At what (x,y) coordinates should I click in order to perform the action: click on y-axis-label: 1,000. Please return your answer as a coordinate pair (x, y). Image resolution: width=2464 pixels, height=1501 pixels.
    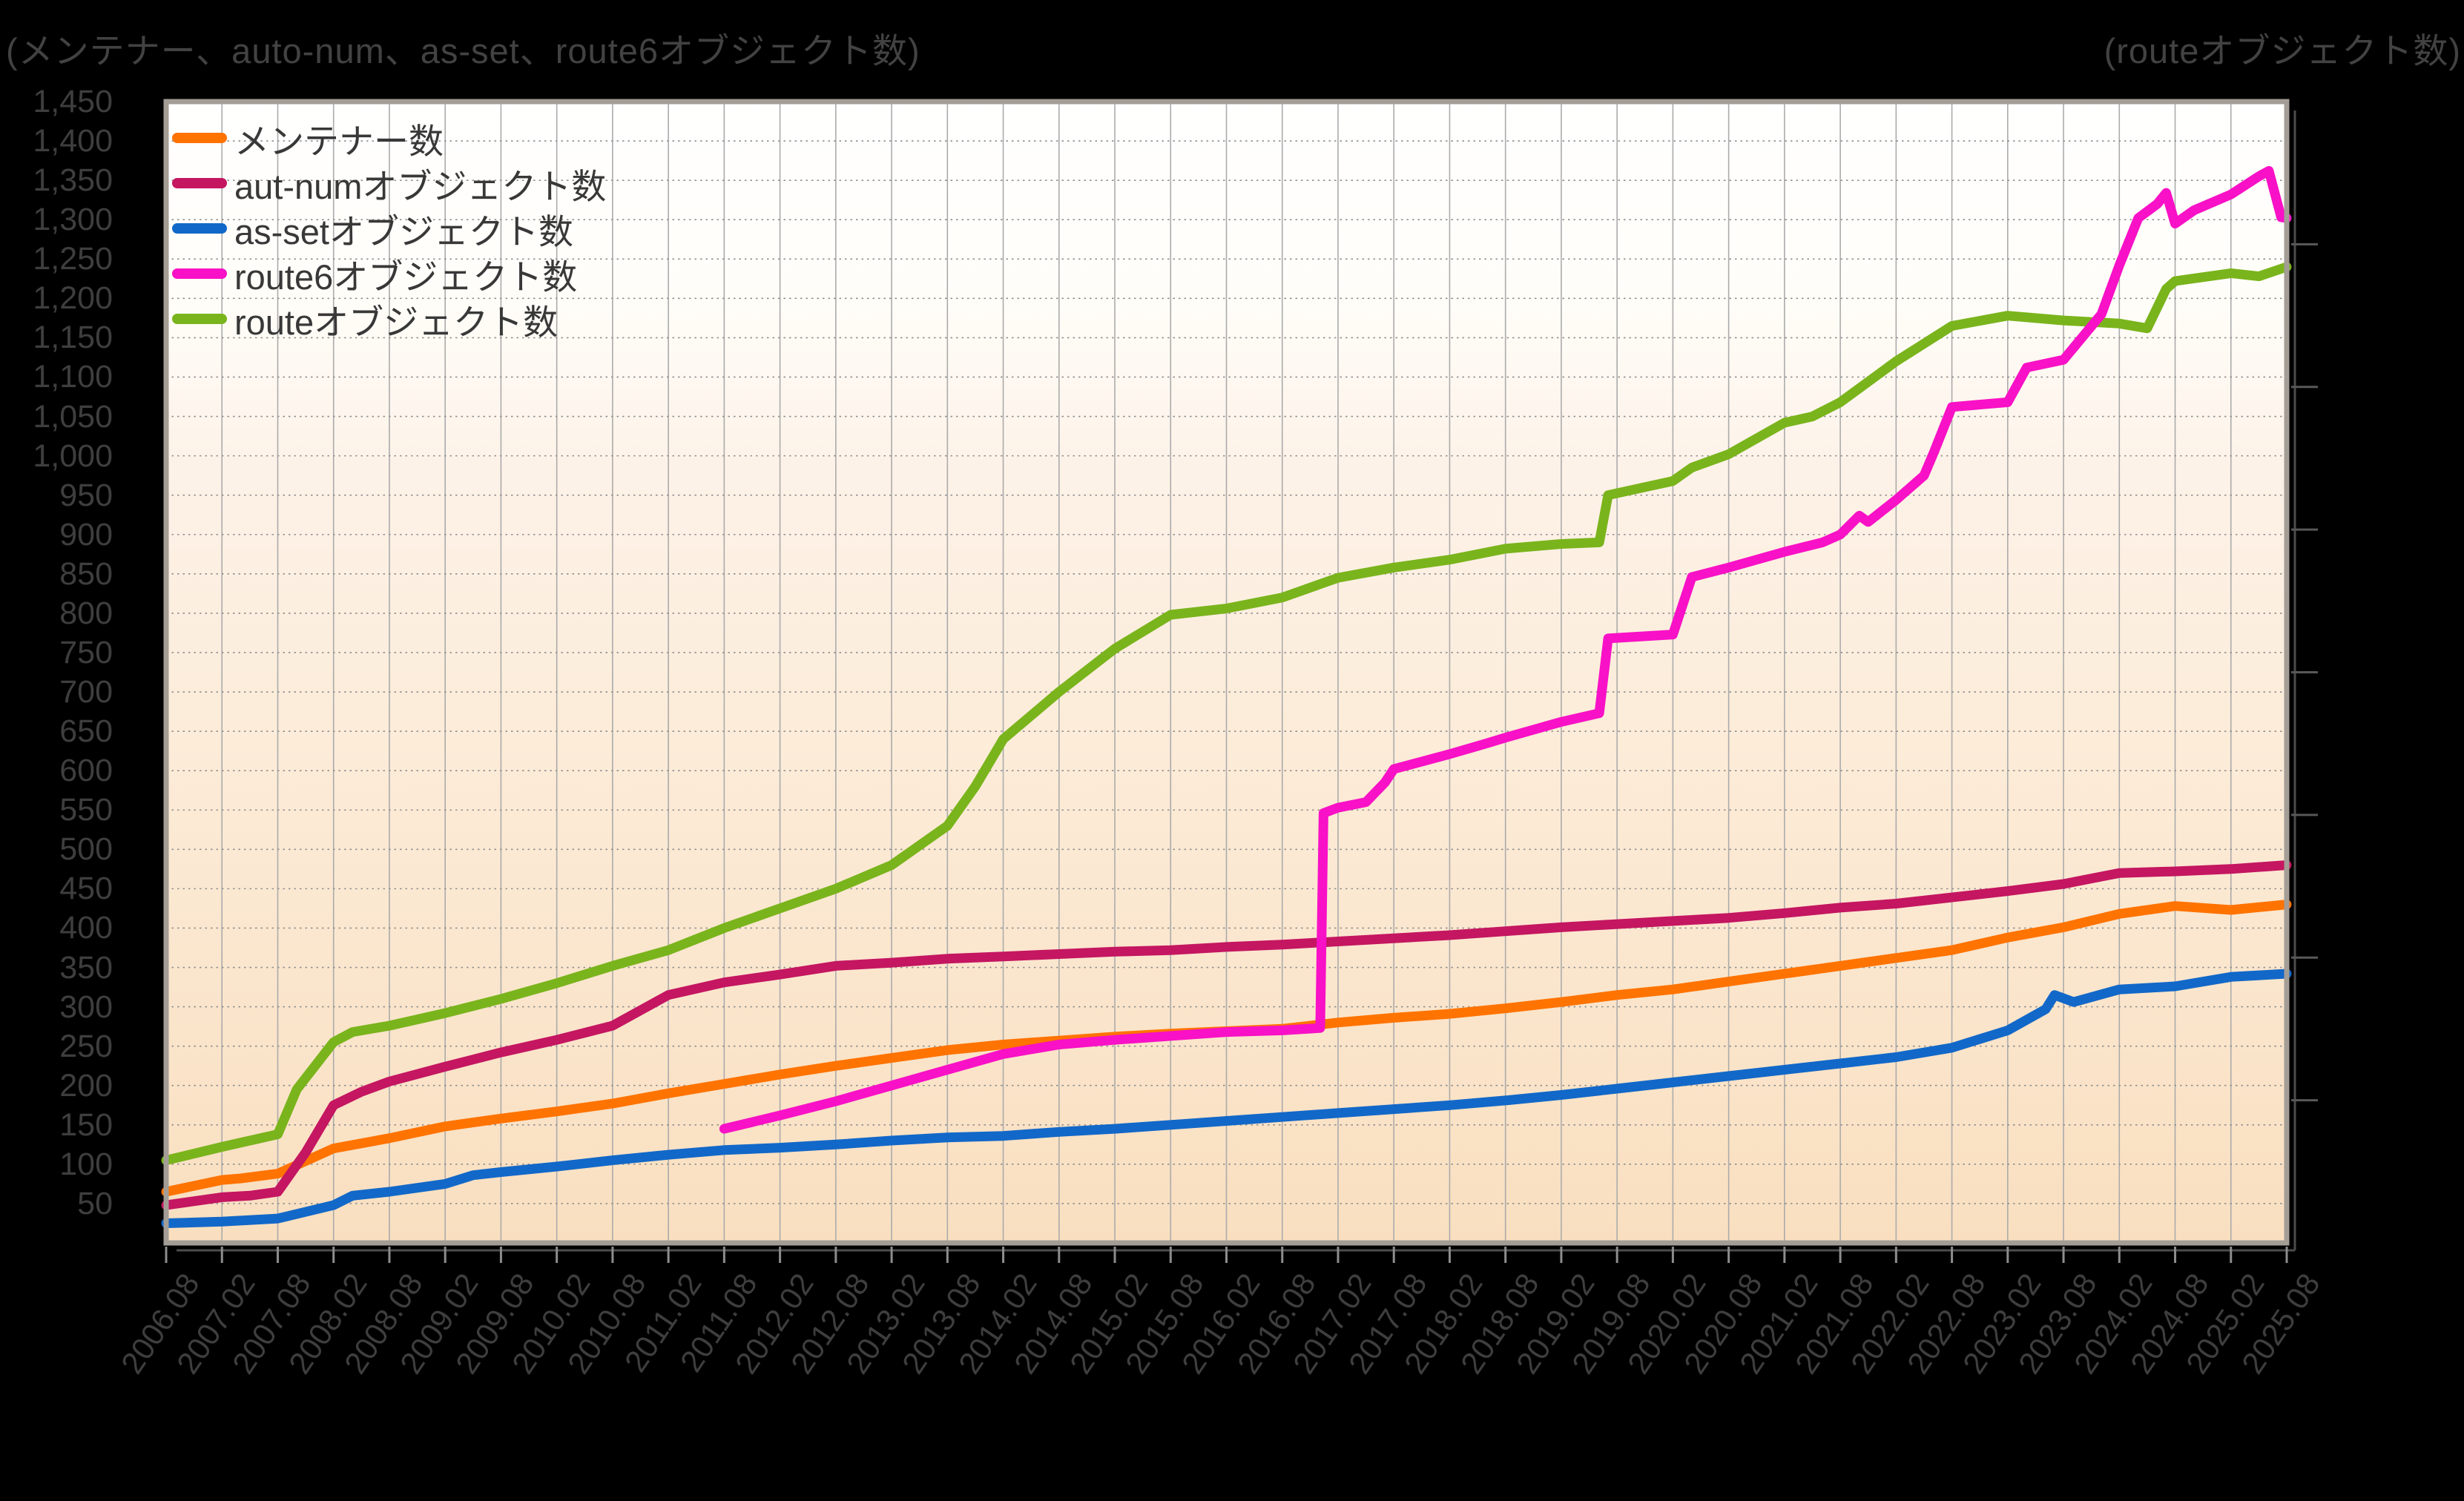
    Looking at the image, I should click on (73, 456).